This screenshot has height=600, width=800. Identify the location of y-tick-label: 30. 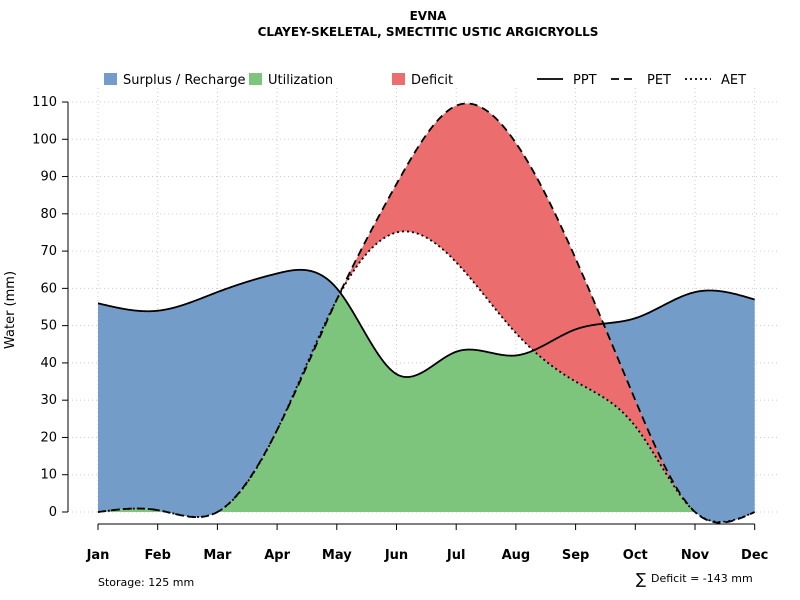
(48, 400).